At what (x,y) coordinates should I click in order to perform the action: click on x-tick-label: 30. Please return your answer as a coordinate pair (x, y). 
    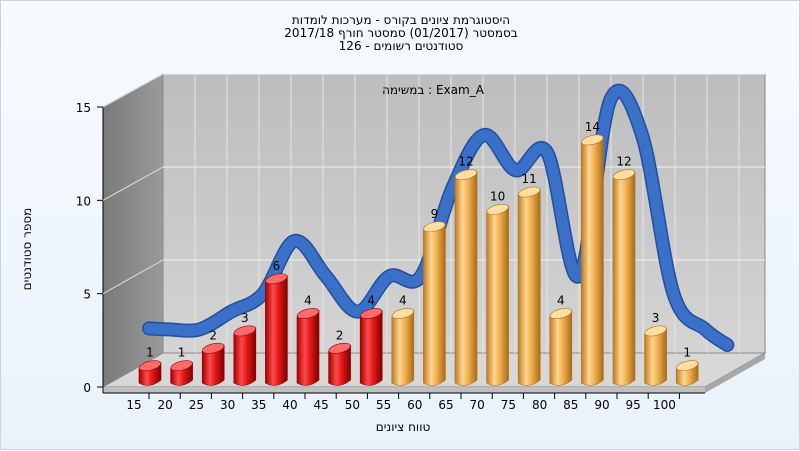
    Looking at the image, I should click on (227, 405).